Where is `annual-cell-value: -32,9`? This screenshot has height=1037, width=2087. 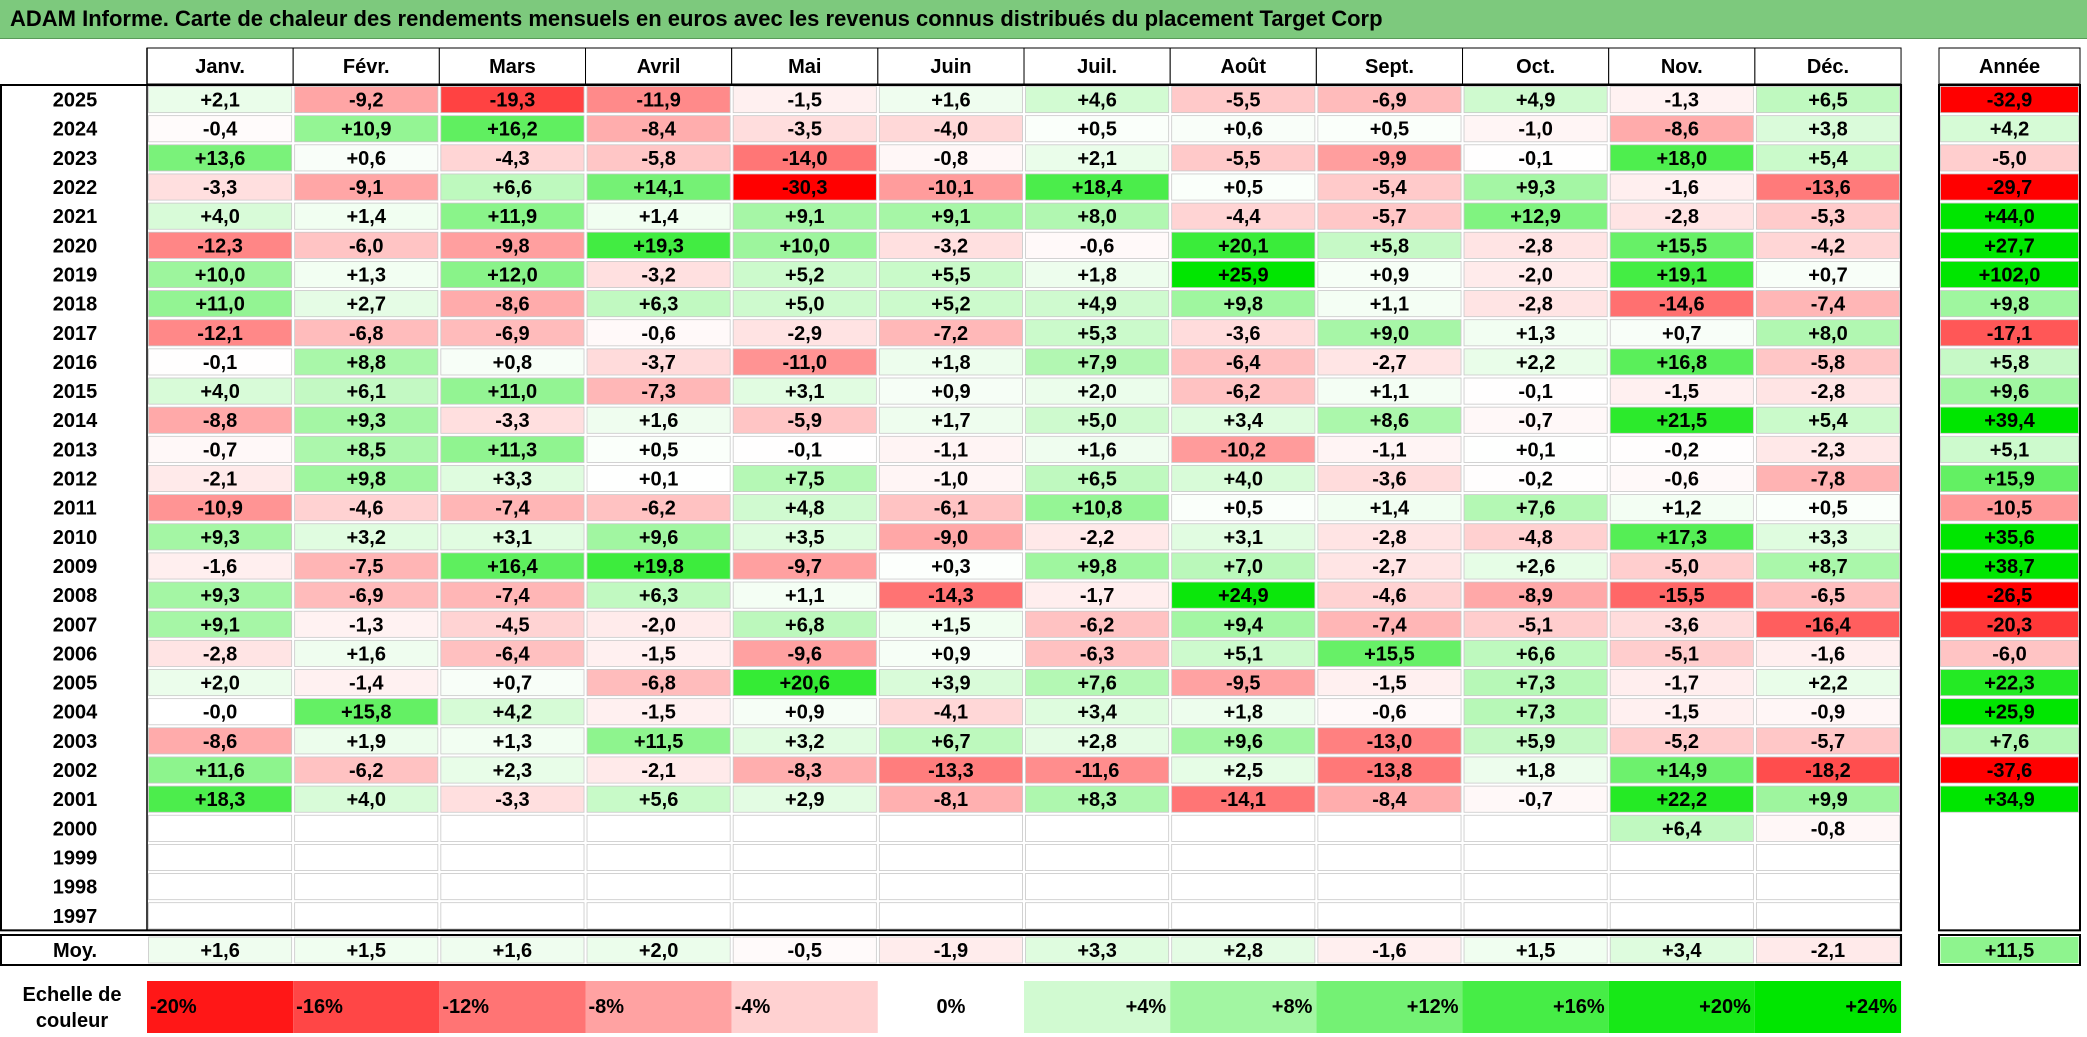 annual-cell-value: -32,9 is located at coordinates (2010, 101).